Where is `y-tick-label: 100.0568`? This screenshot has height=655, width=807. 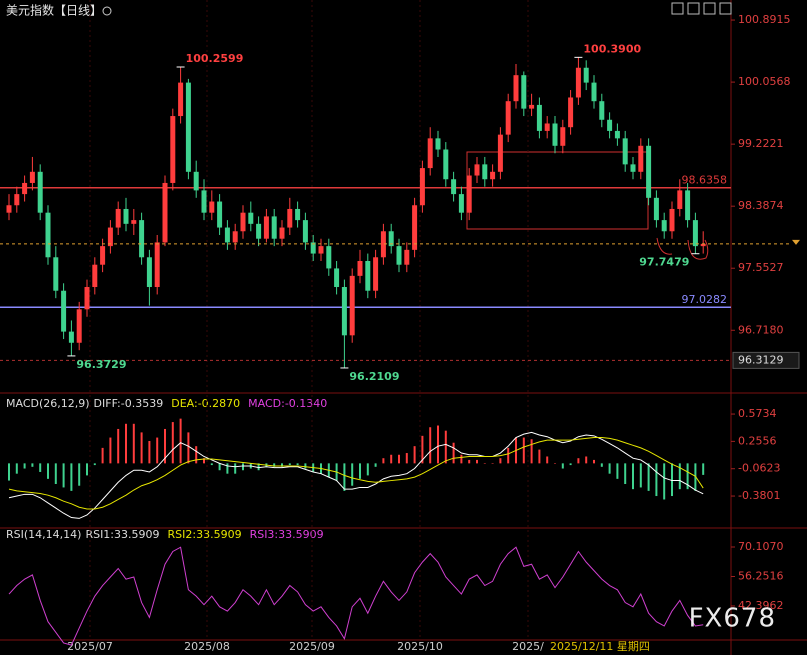
y-tick-label: 100.0568 is located at coordinates (764, 81).